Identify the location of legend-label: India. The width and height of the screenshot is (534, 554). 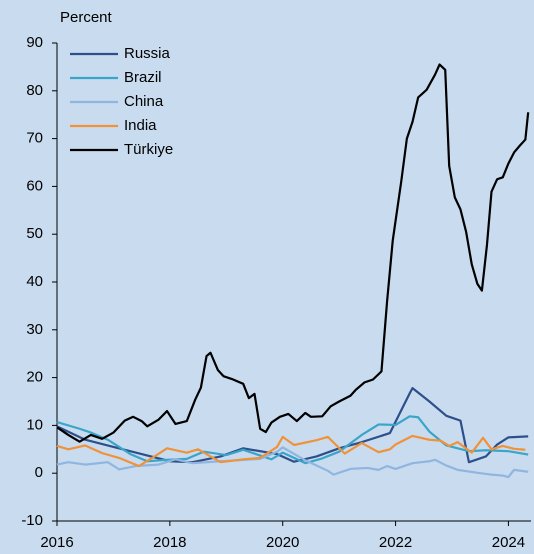
(140, 125).